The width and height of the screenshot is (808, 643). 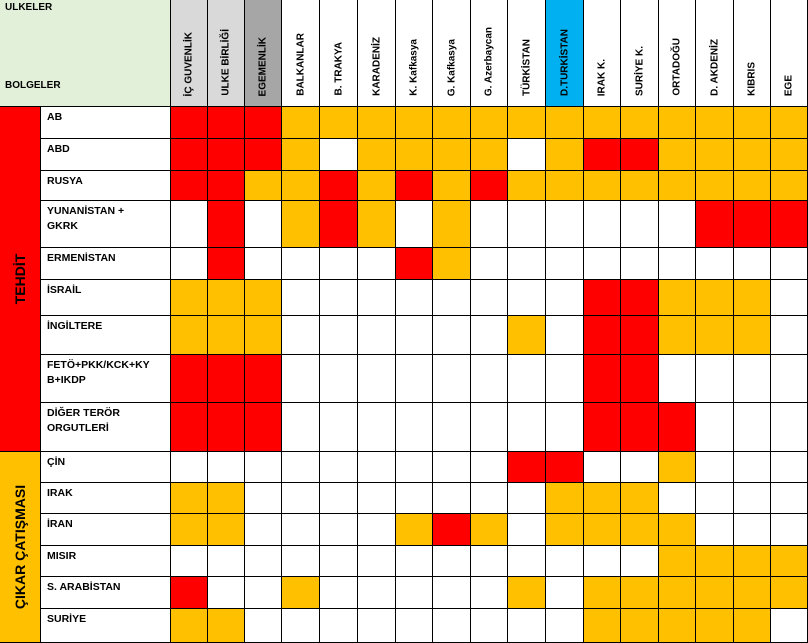 What do you see at coordinates (752, 53) in the screenshot?
I see `column-header: KIBRIS` at bounding box center [752, 53].